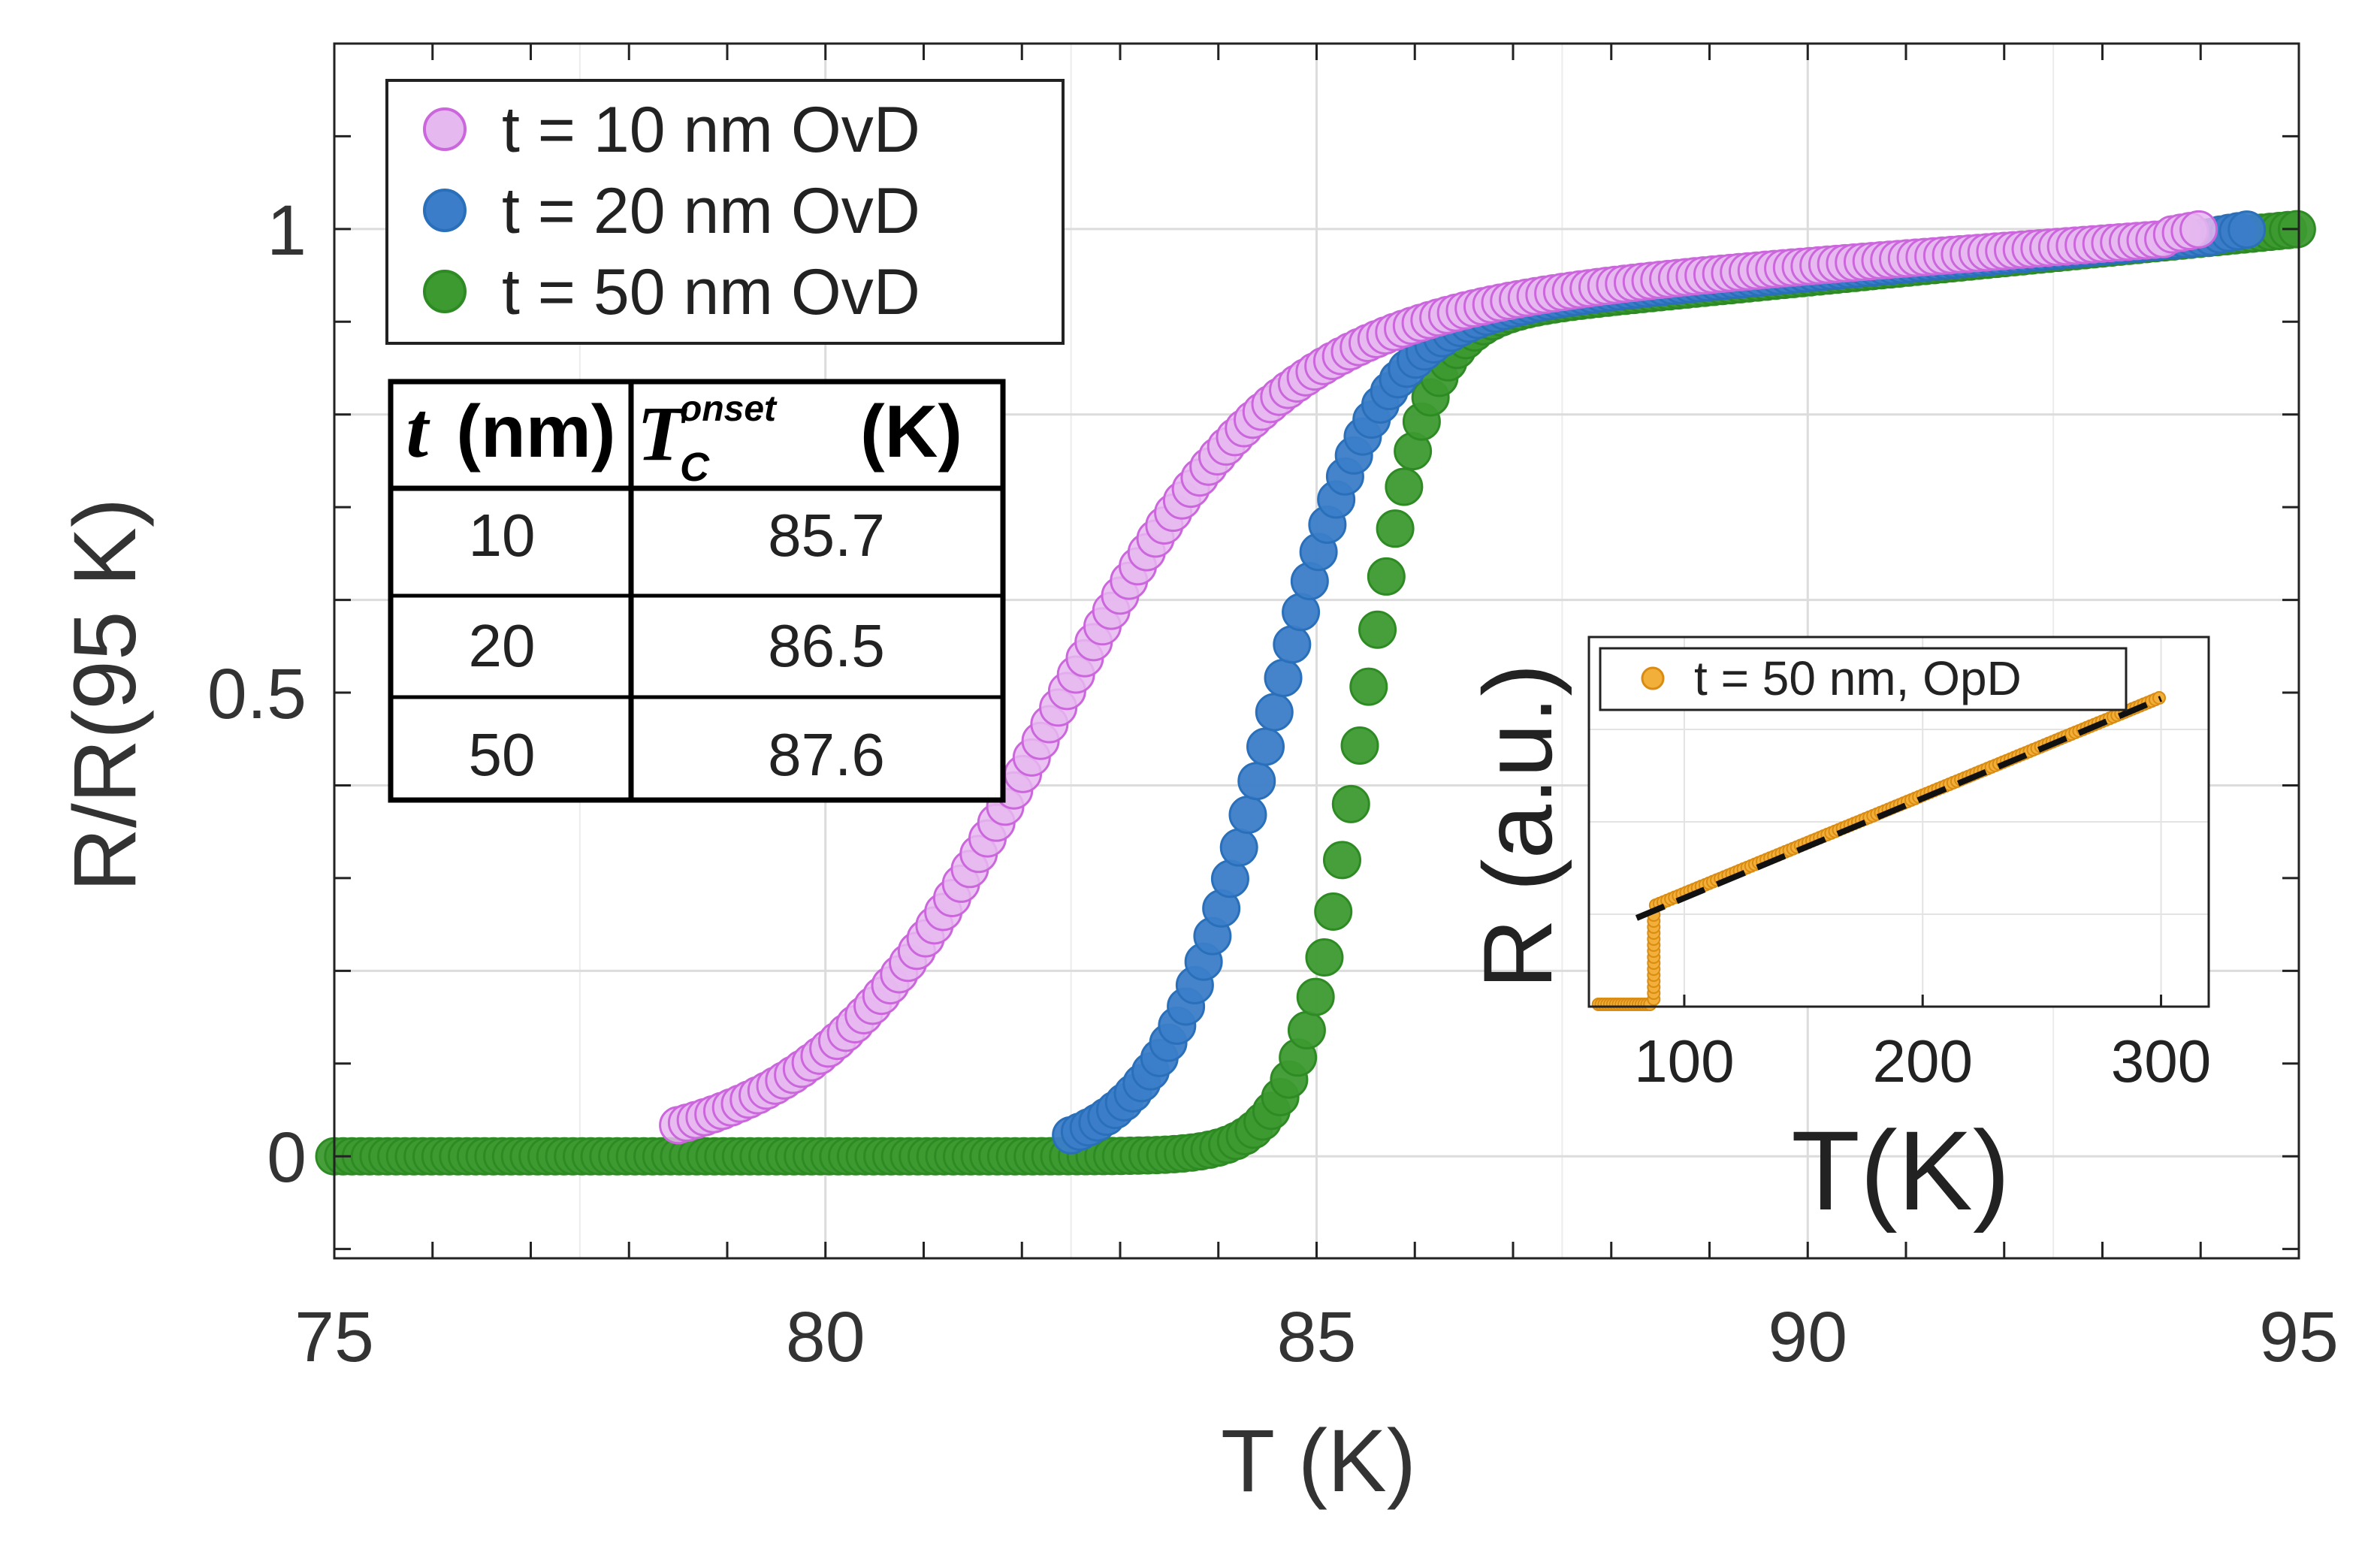 This screenshot has width=2380, height=1549. What do you see at coordinates (1317, 1337) in the screenshot?
I see `main-x-tick-label: 85` at bounding box center [1317, 1337].